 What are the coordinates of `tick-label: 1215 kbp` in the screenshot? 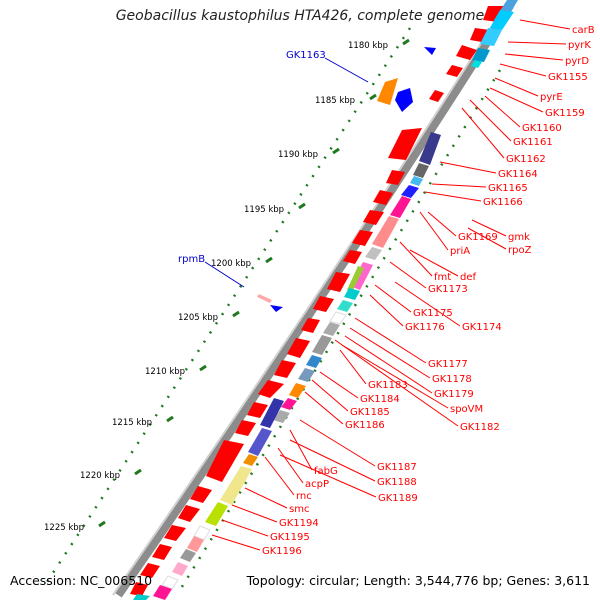 It's located at (132, 423).